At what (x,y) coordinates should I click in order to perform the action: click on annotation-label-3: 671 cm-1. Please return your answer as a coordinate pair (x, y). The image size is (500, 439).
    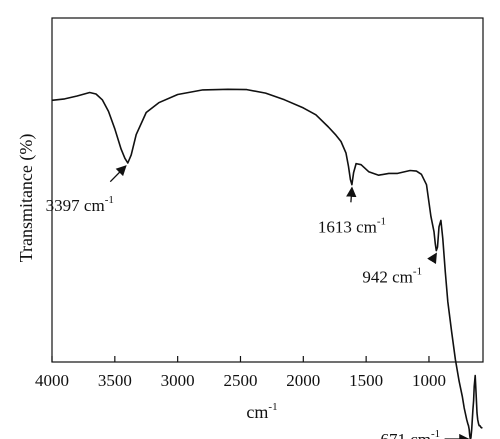
    Looking at the image, I should click on (410, 433).